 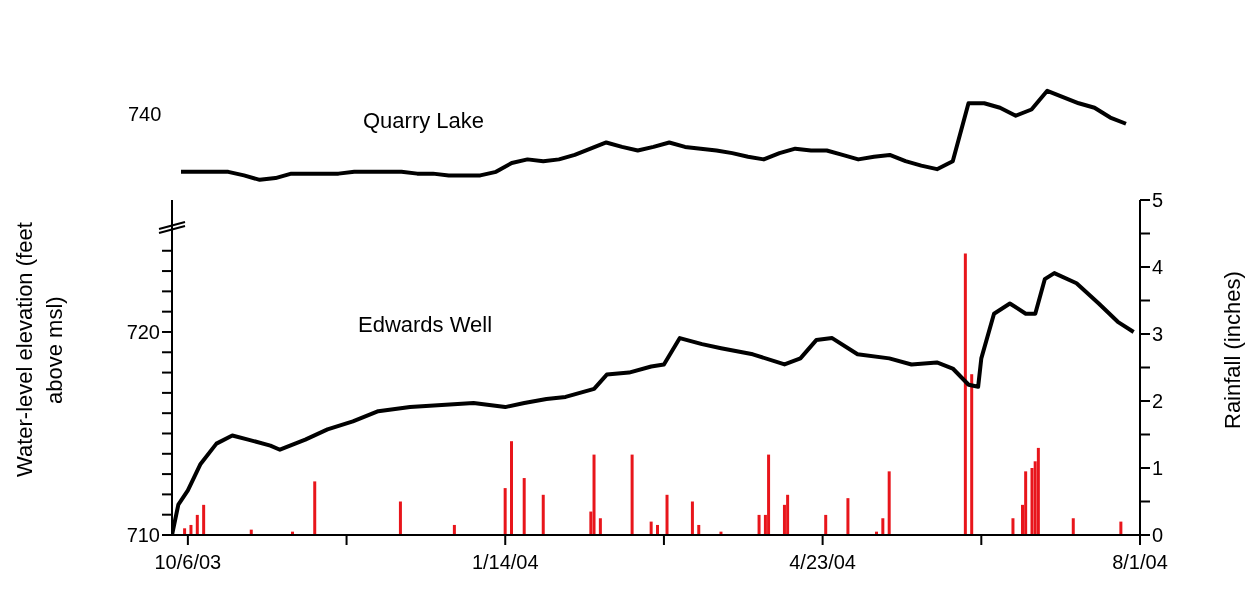 I want to click on x-tick-label: 4/23/04, so click(x=822, y=562).